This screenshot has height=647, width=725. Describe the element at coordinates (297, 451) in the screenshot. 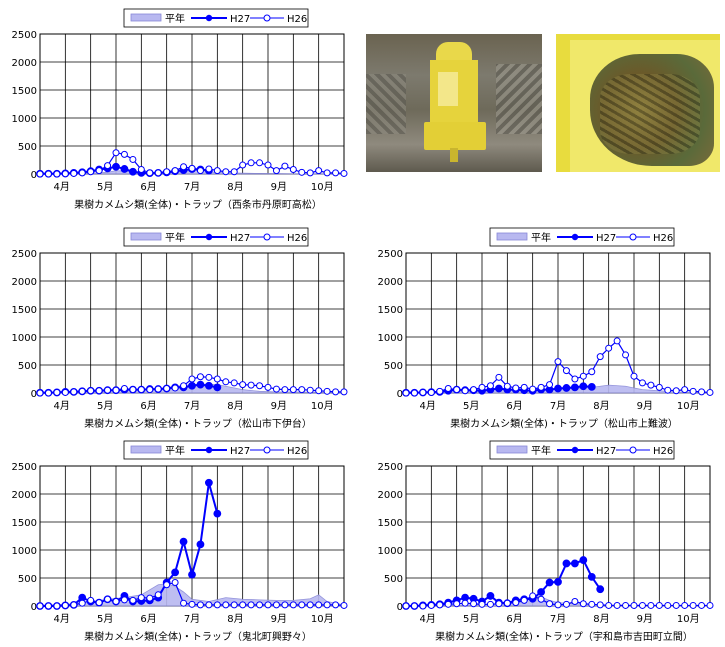

I see `legend-h26-label: H26` at that location.